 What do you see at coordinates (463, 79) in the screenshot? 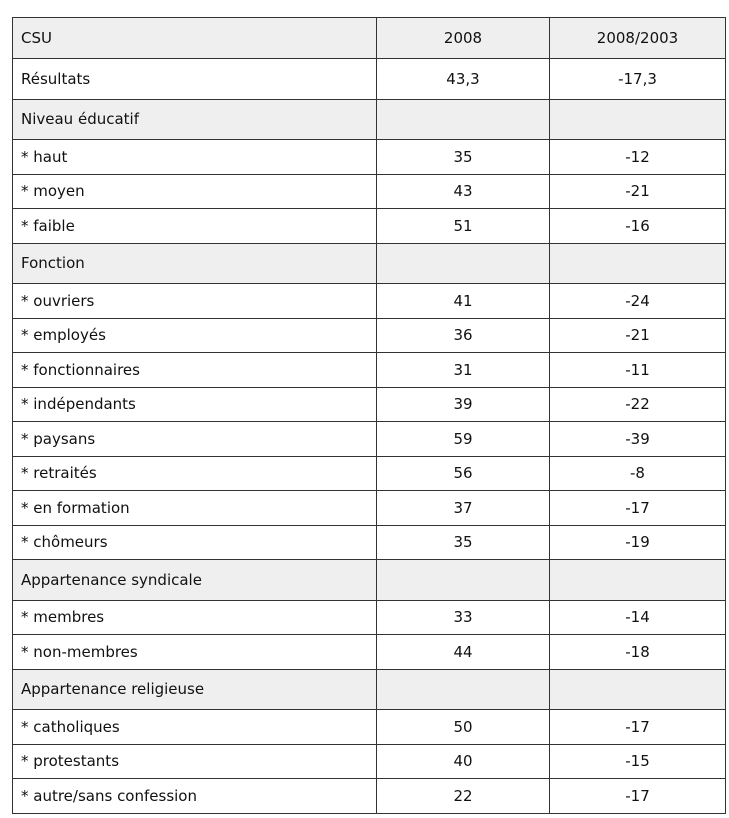
I see `cell: 43,3` at bounding box center [463, 79].